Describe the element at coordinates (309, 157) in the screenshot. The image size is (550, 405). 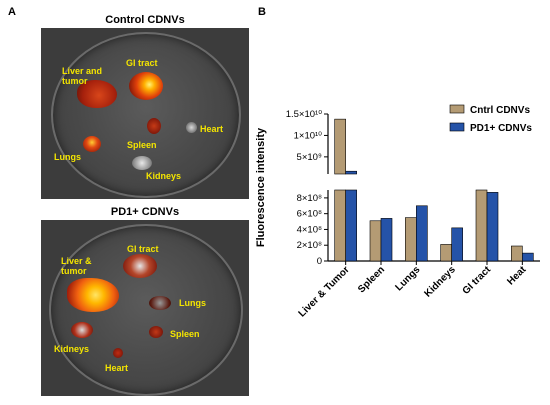
I see `y-tick-label: 5×10⁹` at that location.